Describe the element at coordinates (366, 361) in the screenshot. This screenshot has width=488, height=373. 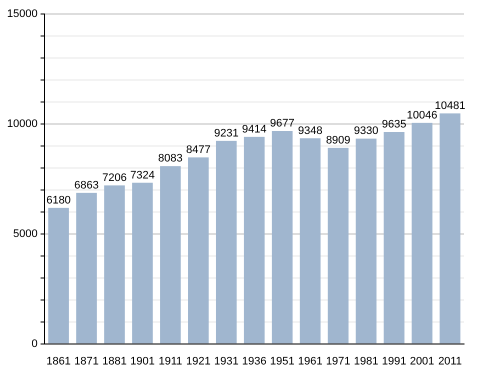
I see `x-tick-label: 1981` at that location.